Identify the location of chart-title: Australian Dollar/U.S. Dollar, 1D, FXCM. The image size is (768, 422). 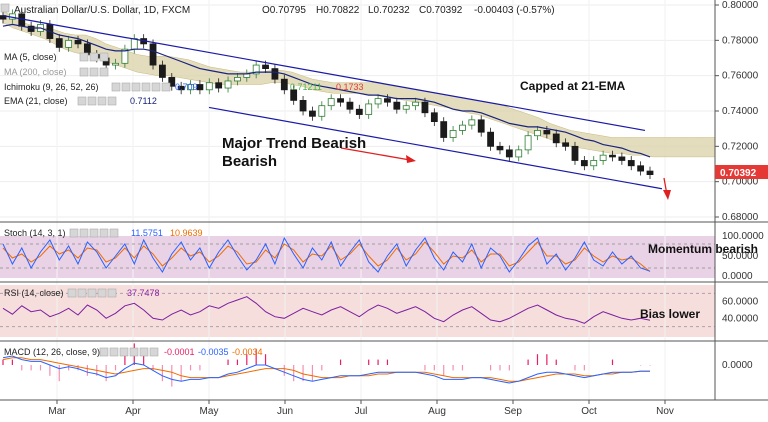
(102, 10).